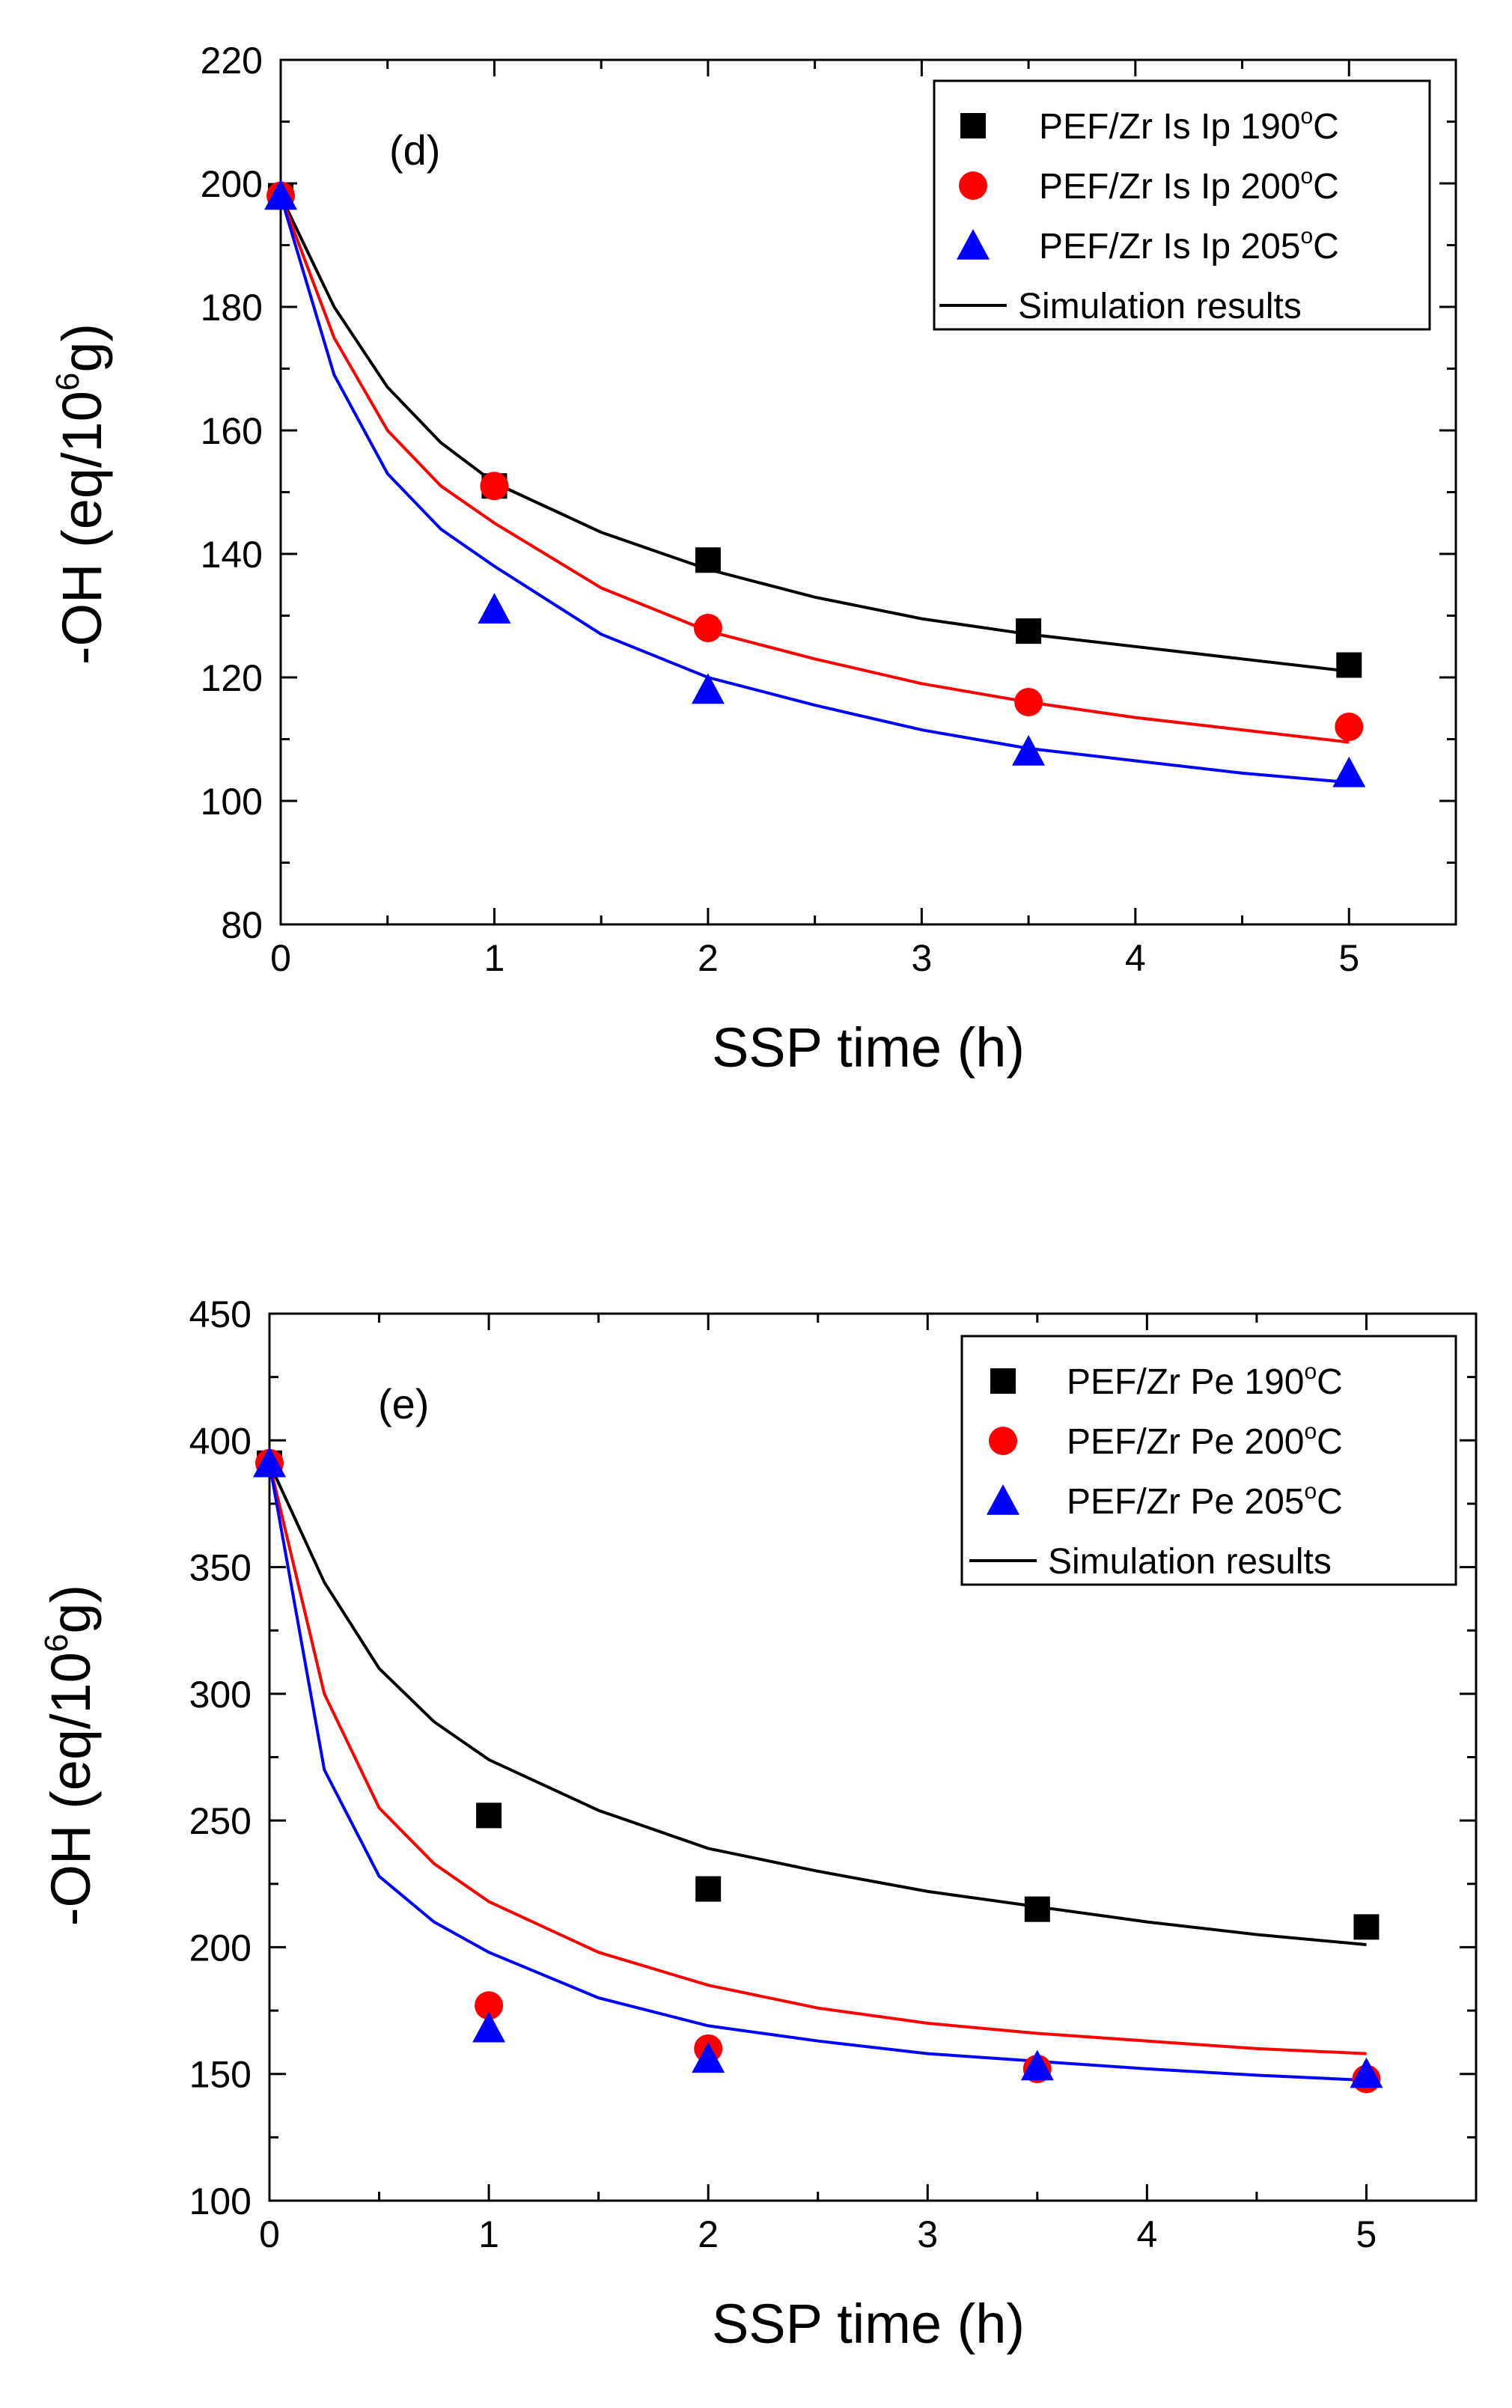  What do you see at coordinates (221, 1695) in the screenshot?
I see `y-tick-label: 300` at bounding box center [221, 1695].